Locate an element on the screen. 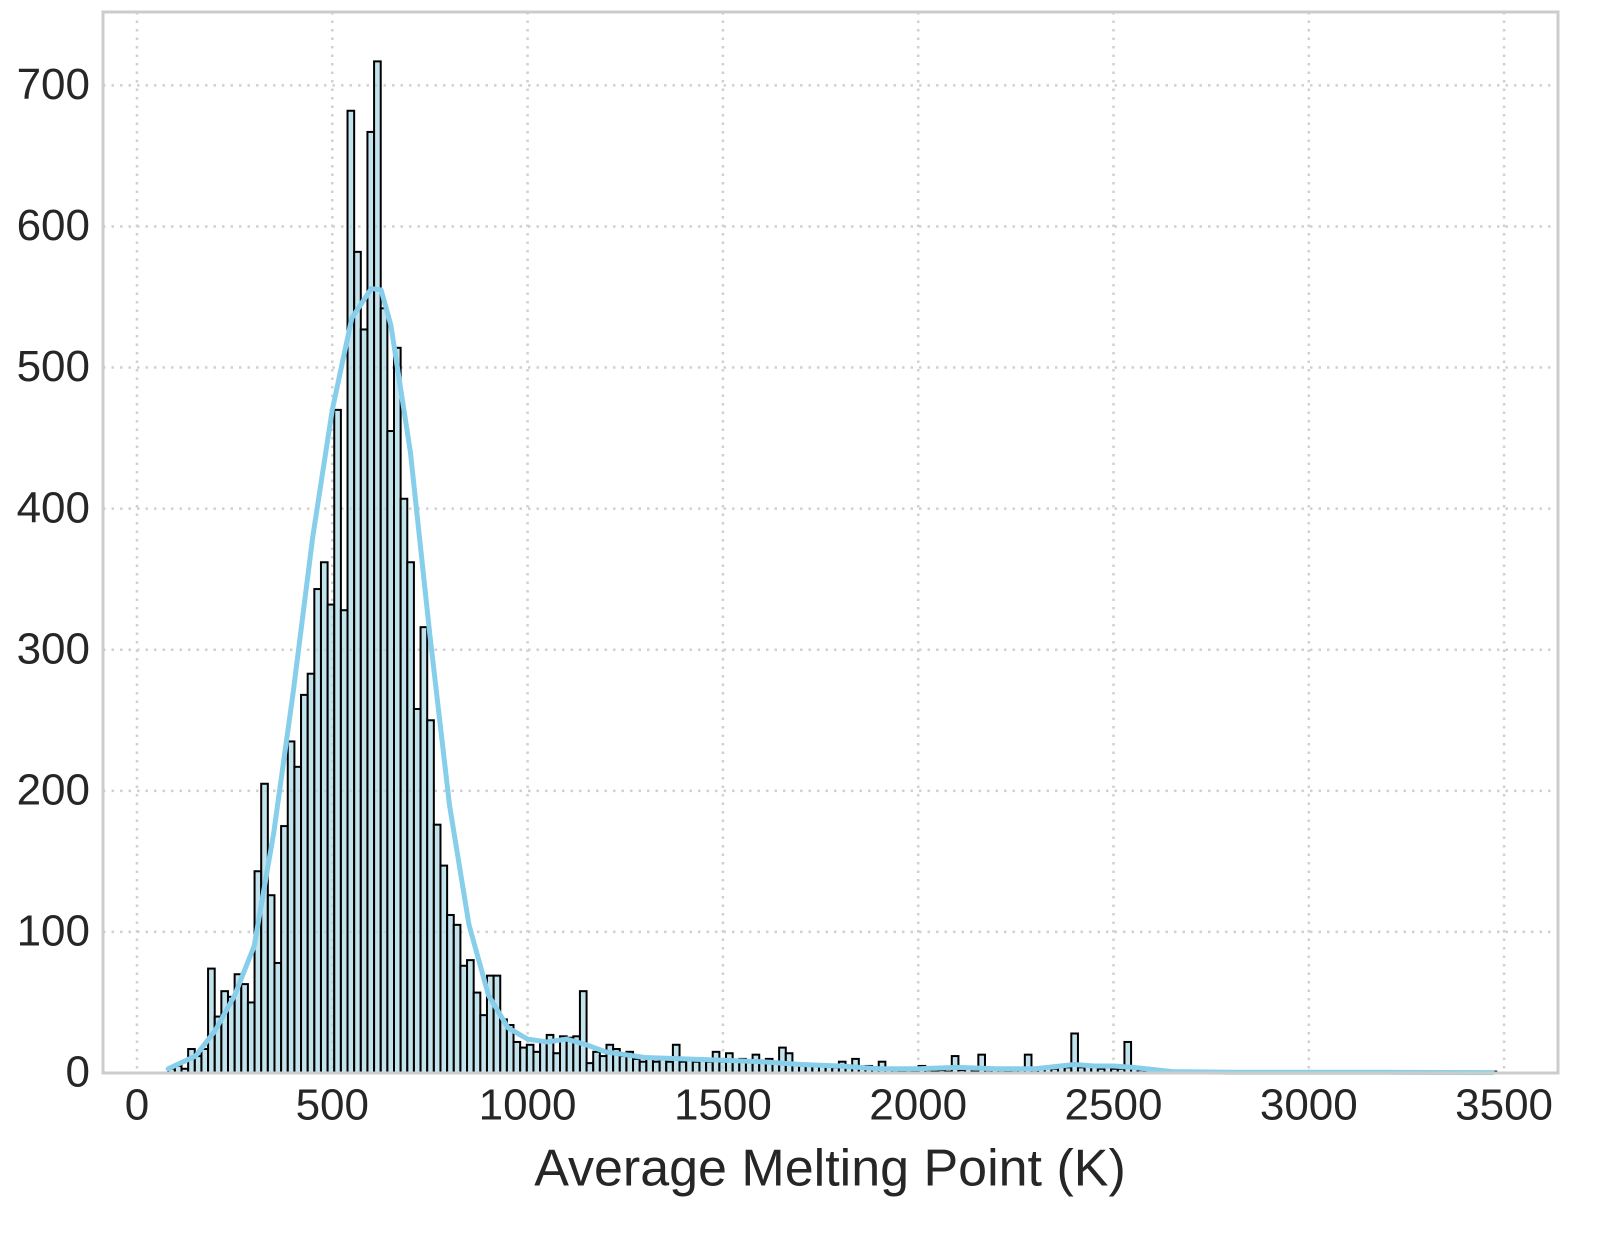 The height and width of the screenshot is (1248, 1618). x-tick-label: 3500 is located at coordinates (1504, 1105).